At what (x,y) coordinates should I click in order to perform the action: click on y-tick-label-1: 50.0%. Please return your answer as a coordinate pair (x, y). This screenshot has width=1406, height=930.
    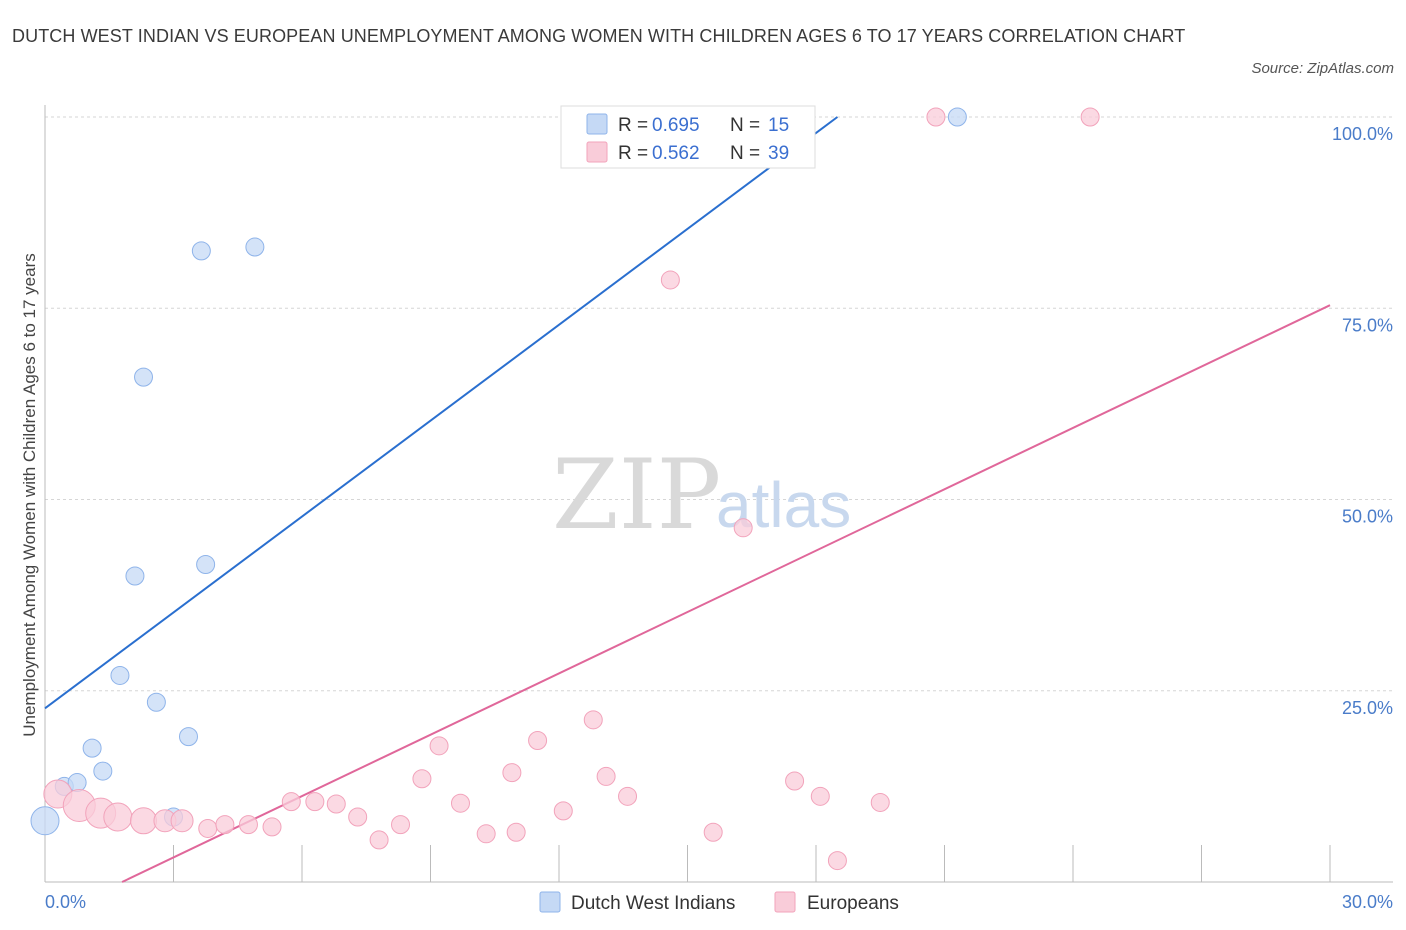
    Looking at the image, I should click on (1367, 517).